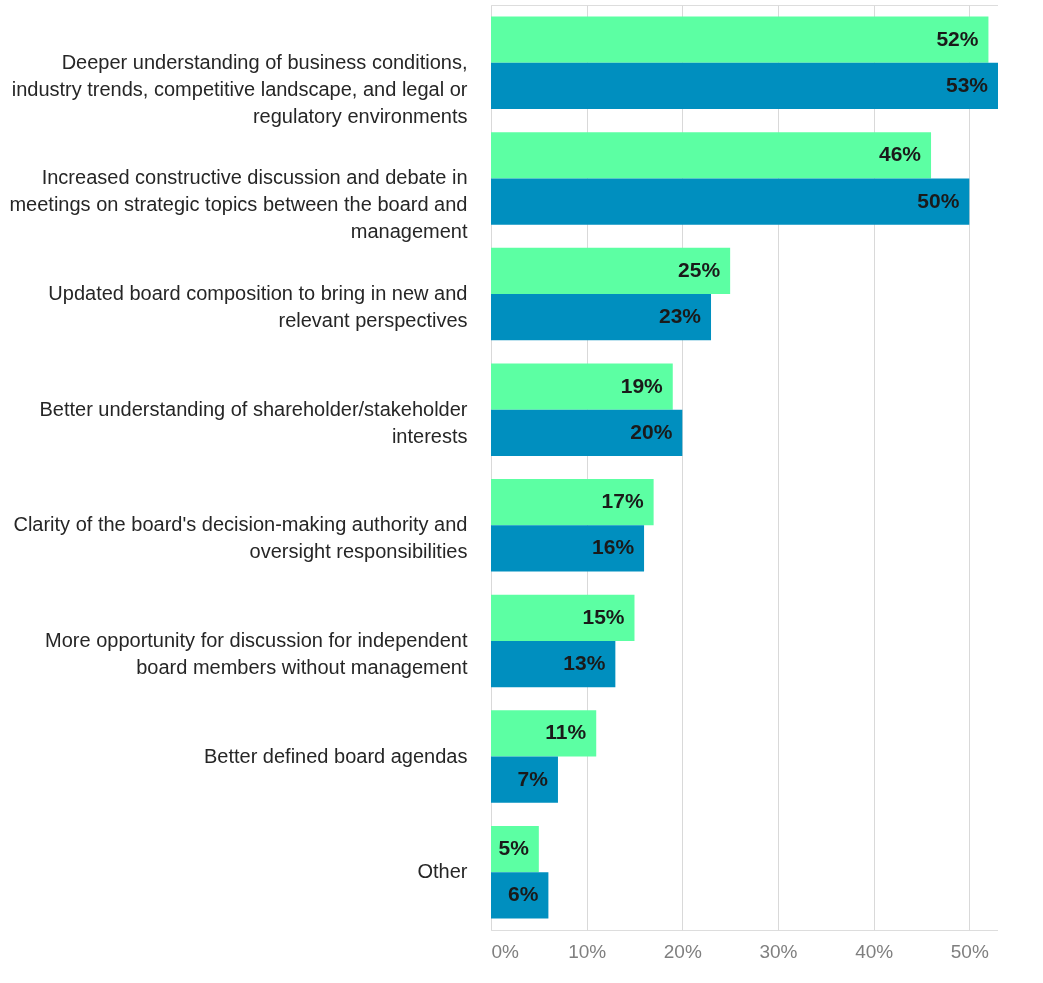 Image resolution: width=1043 pixels, height=983 pixels. I want to click on data-label: 23%, so click(680, 316).